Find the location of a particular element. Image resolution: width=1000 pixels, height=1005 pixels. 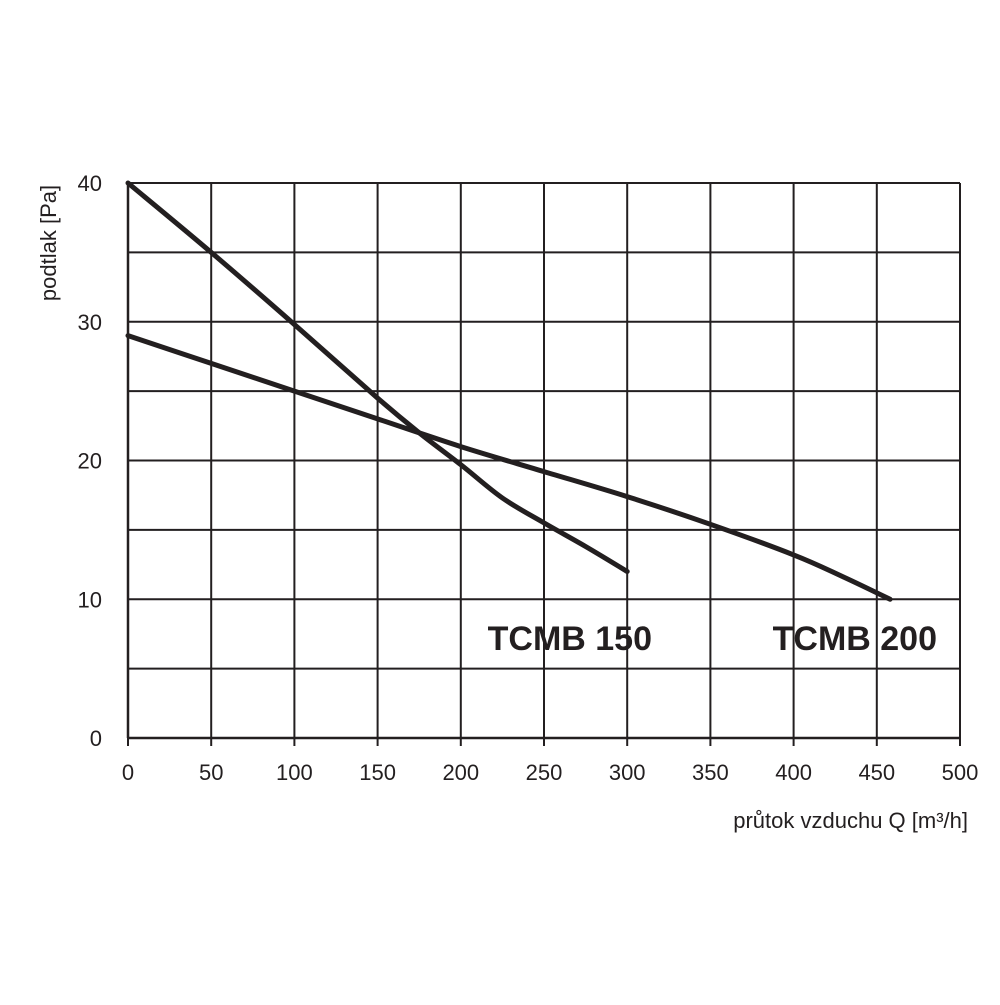

y-tick-label: 0 is located at coordinates (96, 738).